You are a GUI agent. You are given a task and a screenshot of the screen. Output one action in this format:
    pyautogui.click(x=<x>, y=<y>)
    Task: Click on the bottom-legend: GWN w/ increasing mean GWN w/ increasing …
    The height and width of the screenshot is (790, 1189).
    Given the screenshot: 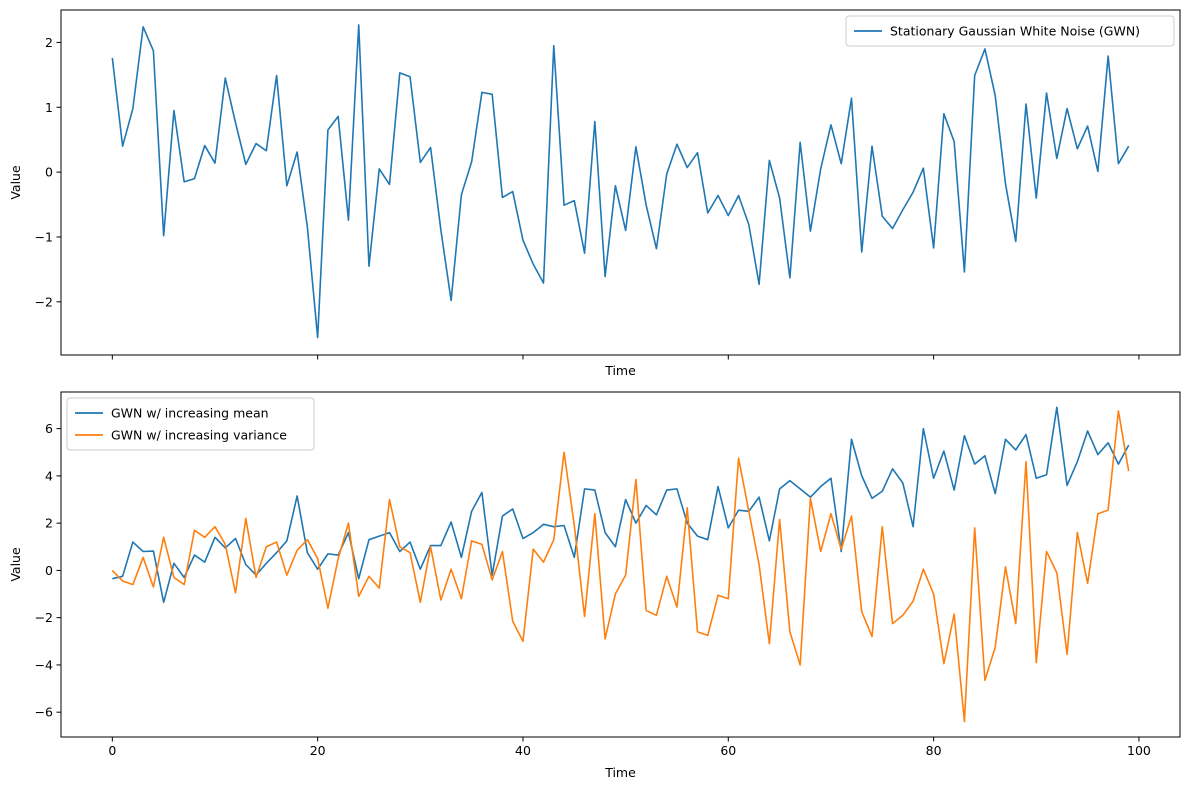 What is the action you would take?
    pyautogui.click(x=190, y=424)
    